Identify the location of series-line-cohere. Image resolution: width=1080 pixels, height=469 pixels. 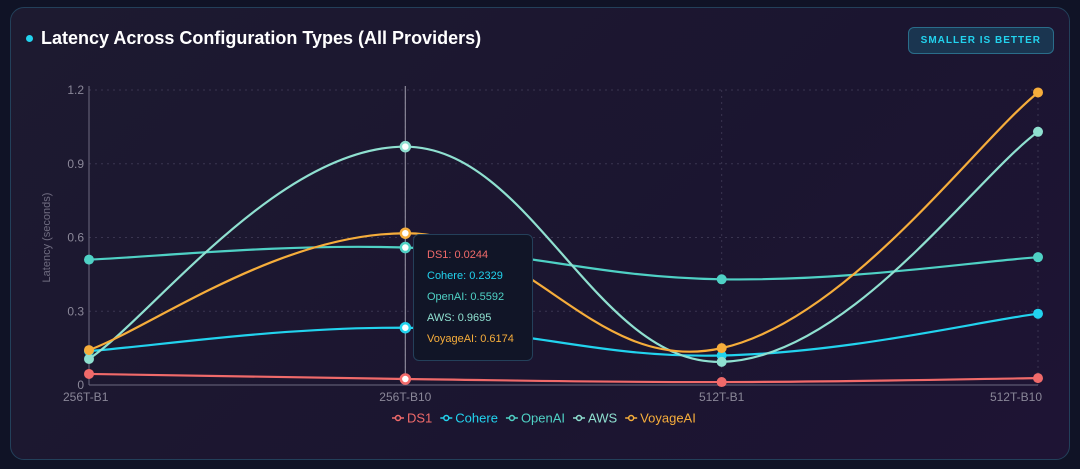
(563, 334).